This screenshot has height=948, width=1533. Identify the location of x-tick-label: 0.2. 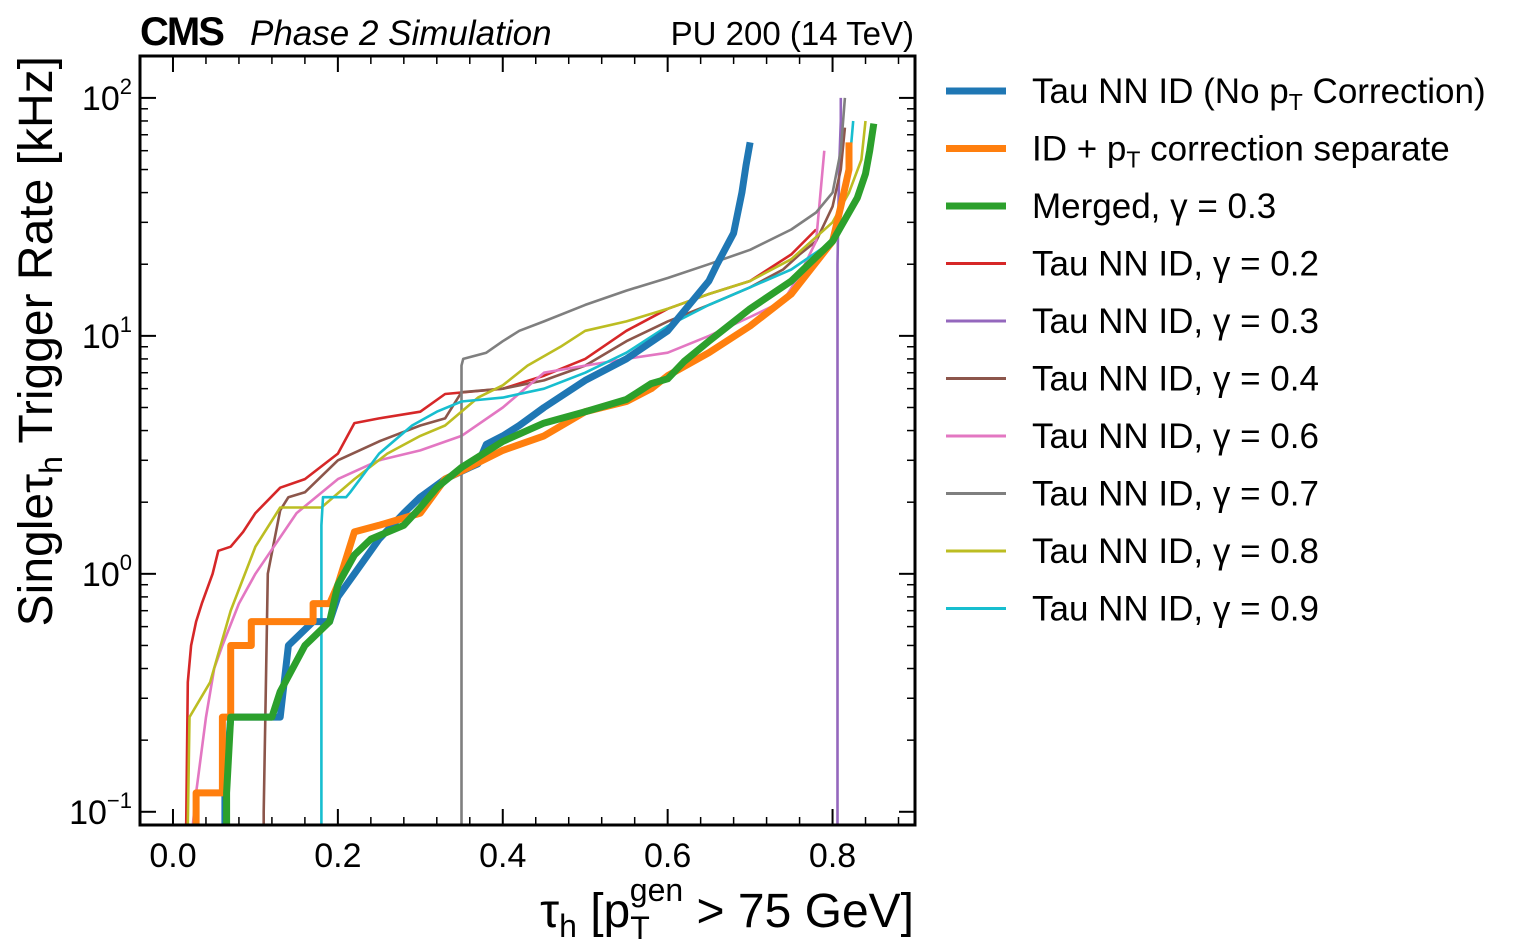
(337, 856).